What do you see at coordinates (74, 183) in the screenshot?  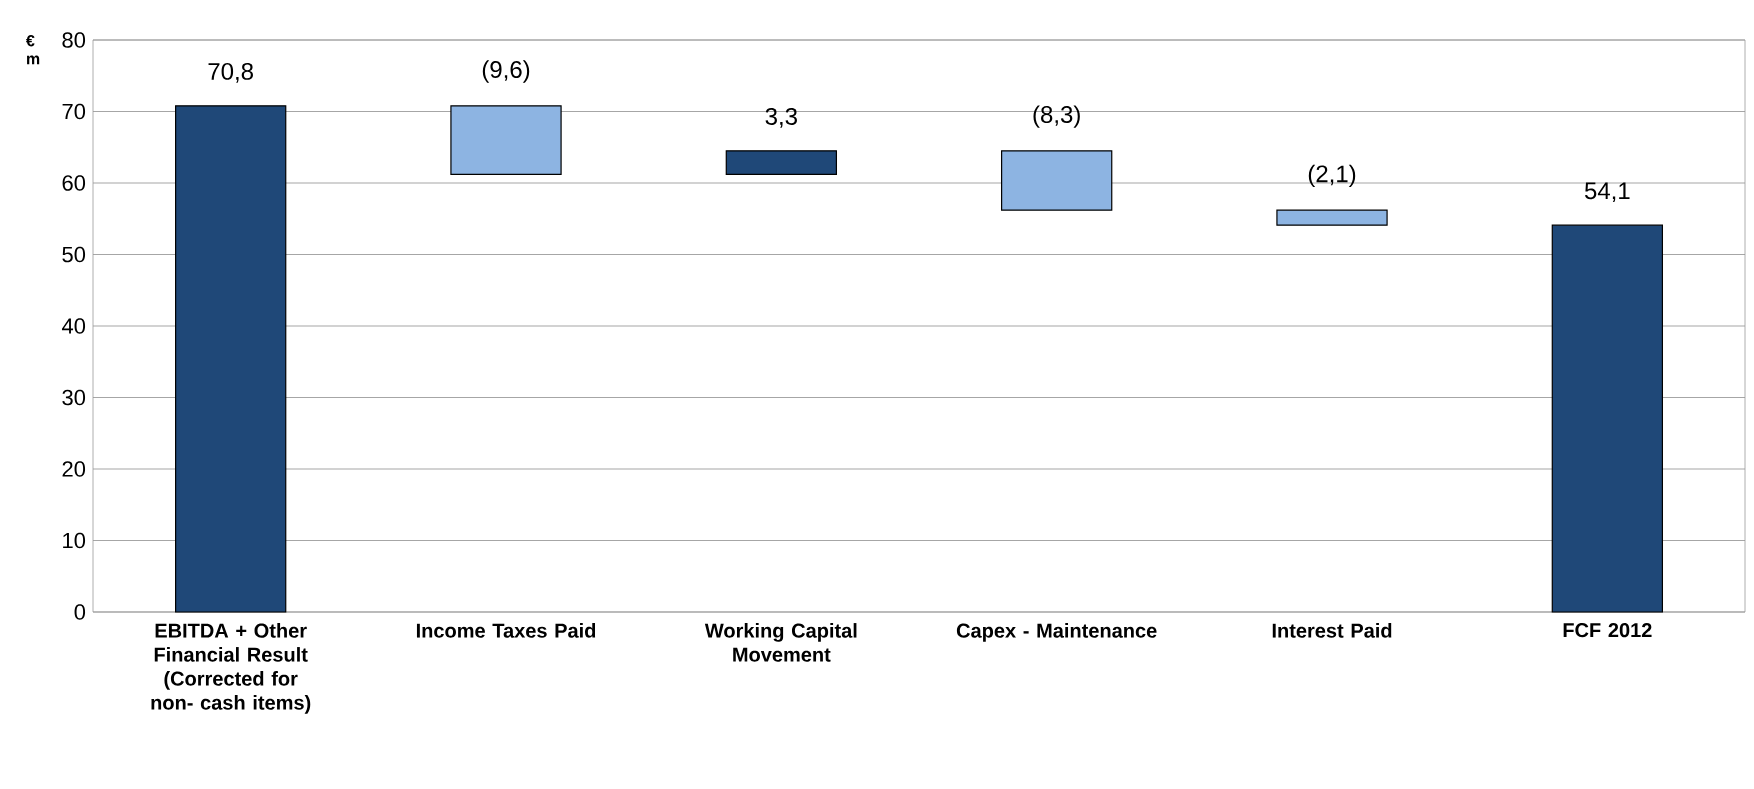 I see `y-tick-label: 60` at bounding box center [74, 183].